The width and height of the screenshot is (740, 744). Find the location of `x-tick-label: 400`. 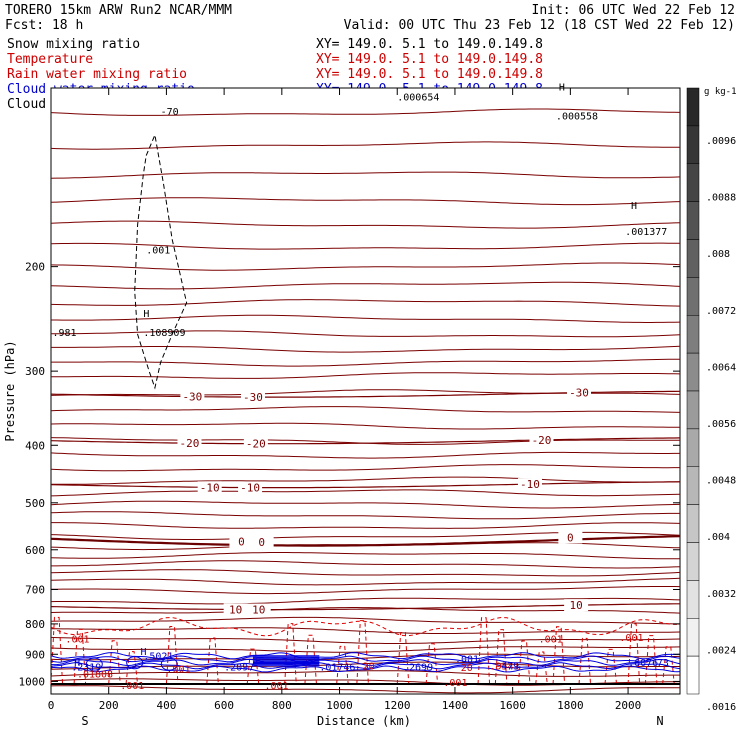

x-tick-label: 400 is located at coordinates (166, 705).